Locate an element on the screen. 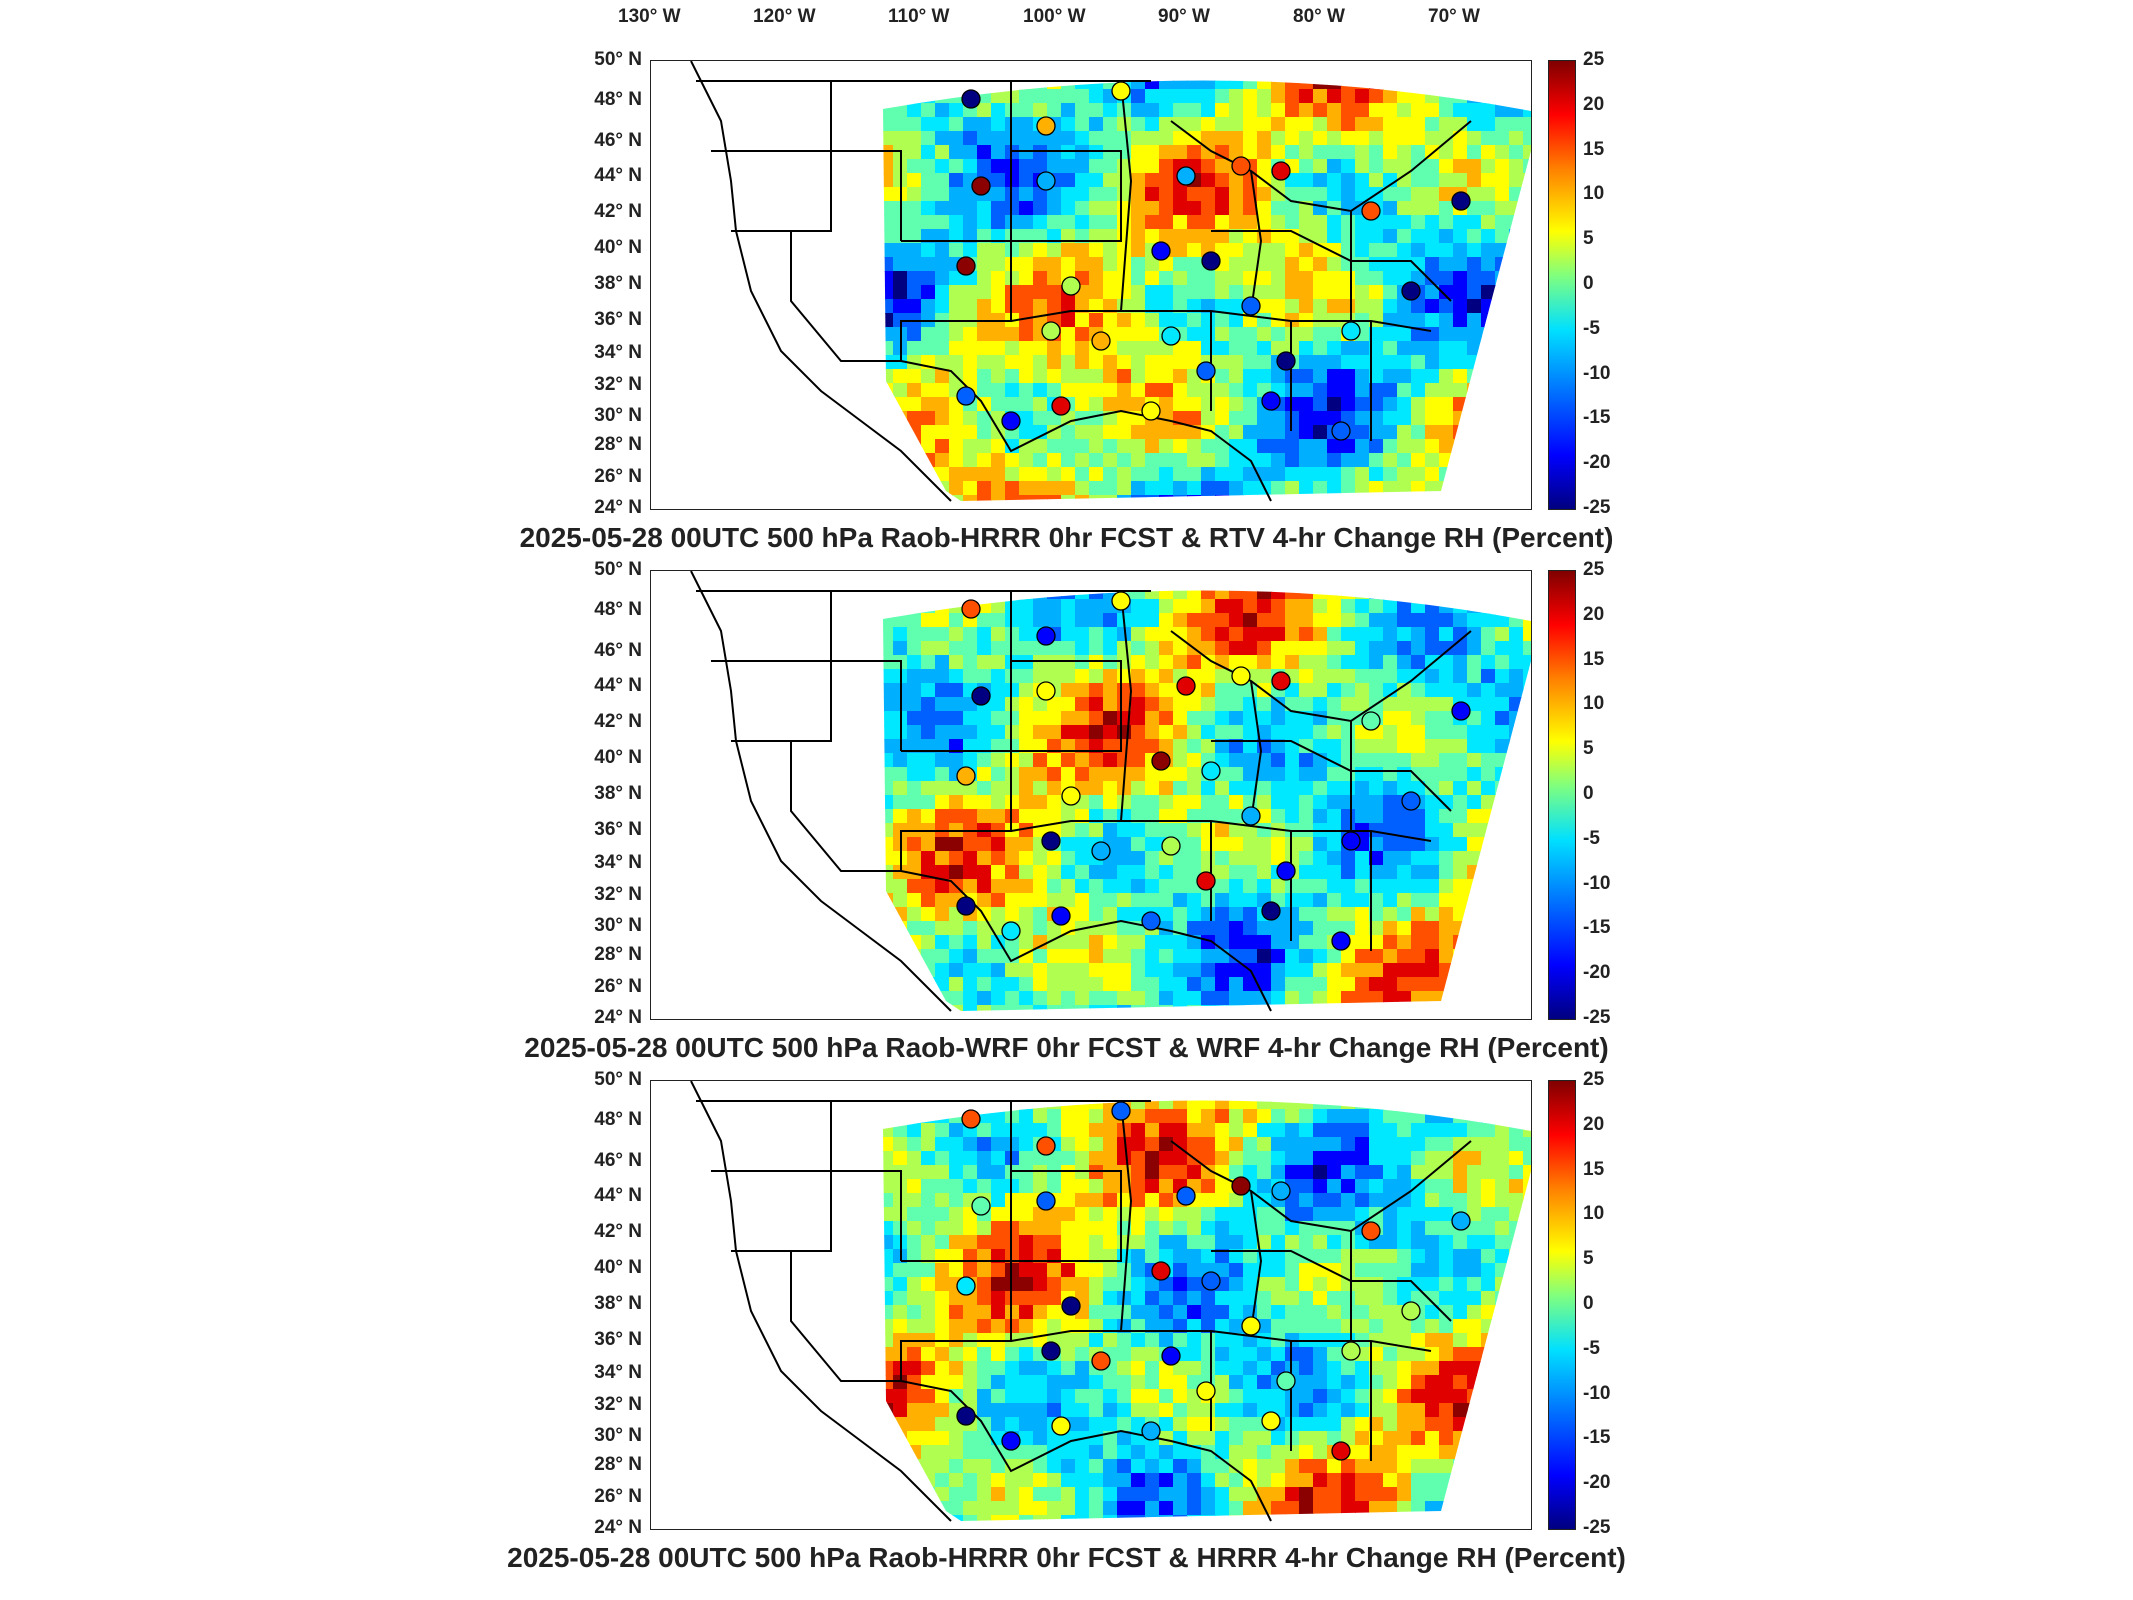 This screenshot has width=2133, height=1600. latitude-label: 44° N is located at coordinates (618, 686).